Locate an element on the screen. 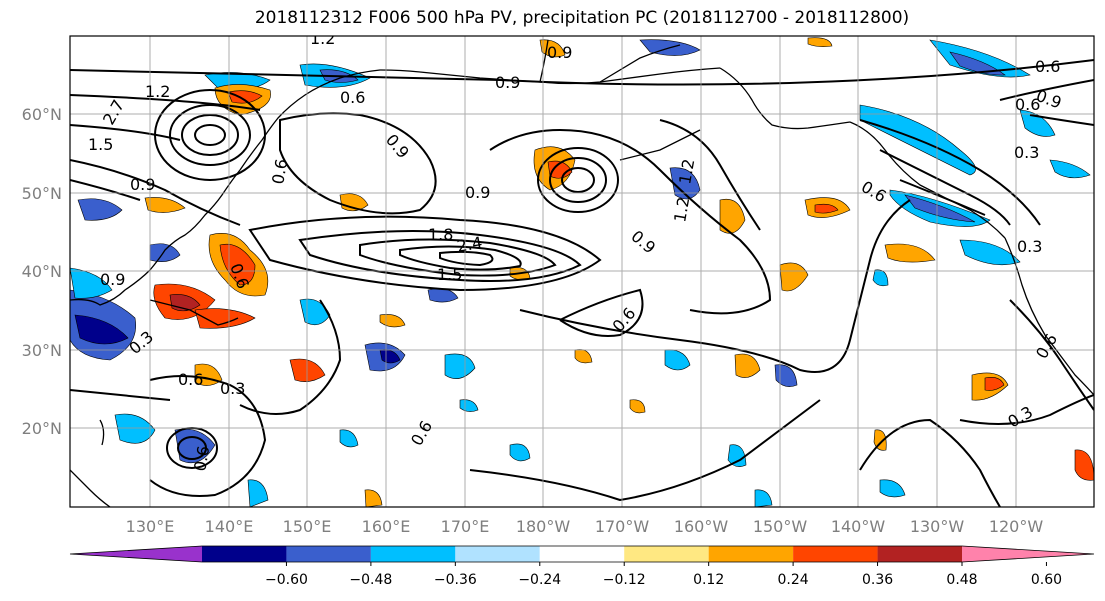 The image size is (1105, 601). lat-label-30n: 30°N is located at coordinates (42, 350).